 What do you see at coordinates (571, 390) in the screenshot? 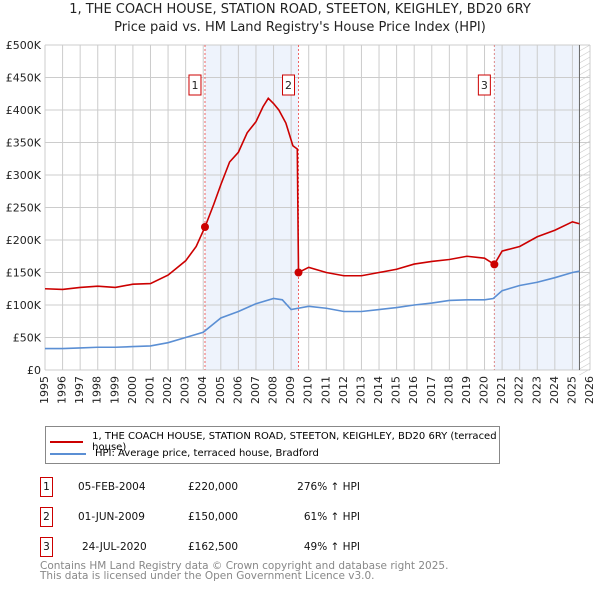
I see `x-tick-label: 2025` at bounding box center [571, 390].